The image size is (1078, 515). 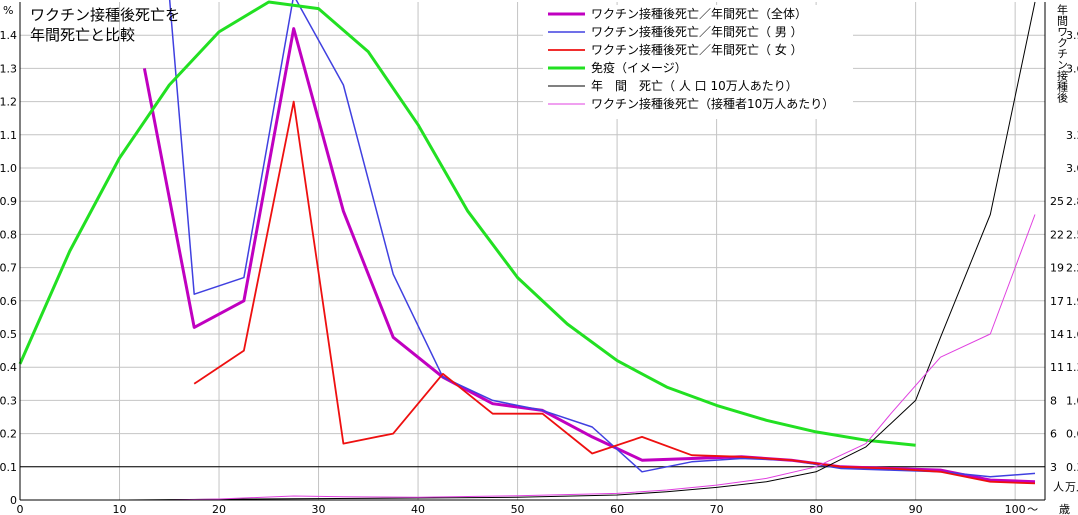 What do you see at coordinates (1072, 400) in the screenshot?
I see `y-right2-tick-2: 1.0` at bounding box center [1072, 400].